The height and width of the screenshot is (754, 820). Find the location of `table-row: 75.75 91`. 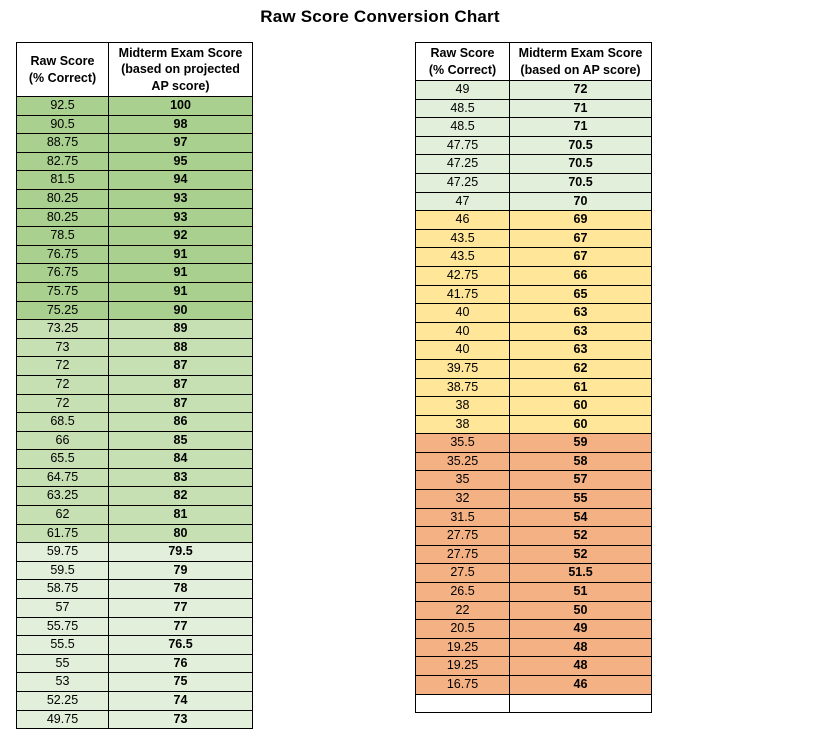

table-row: 75.75 91 is located at coordinates (134, 291).